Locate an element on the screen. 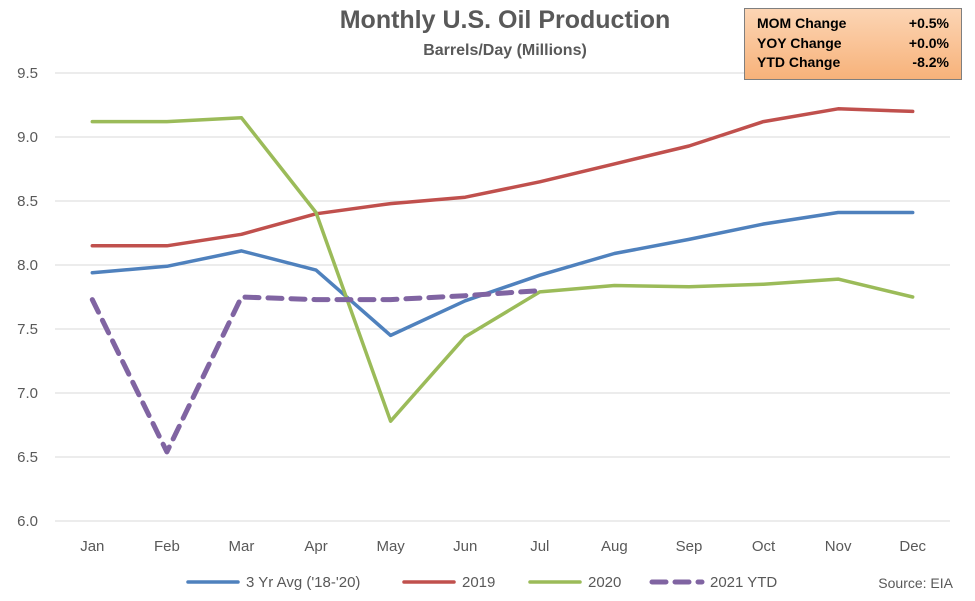 The width and height of the screenshot is (975, 601). x-tick-label: Oct is located at coordinates (764, 546).